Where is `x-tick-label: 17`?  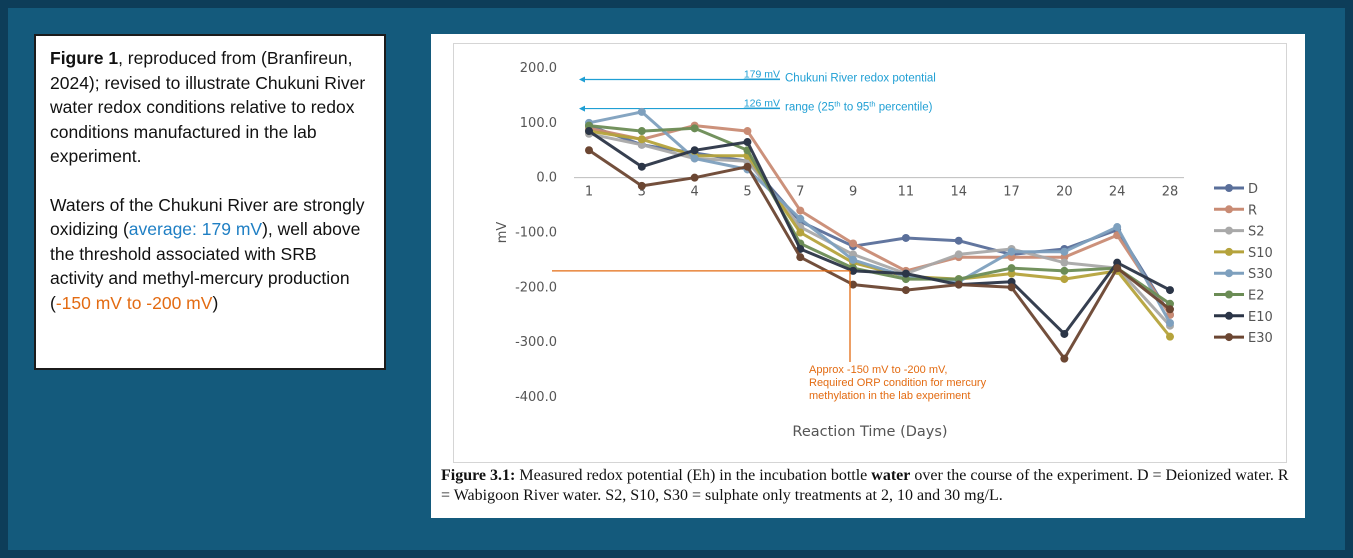 x-tick-label: 17 is located at coordinates (1011, 192).